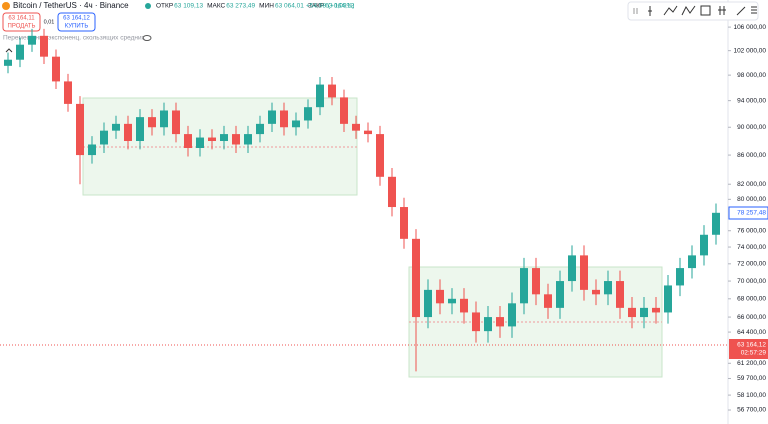 The height and width of the screenshot is (424, 768). I want to click on last-price-box, so click(748, 349).